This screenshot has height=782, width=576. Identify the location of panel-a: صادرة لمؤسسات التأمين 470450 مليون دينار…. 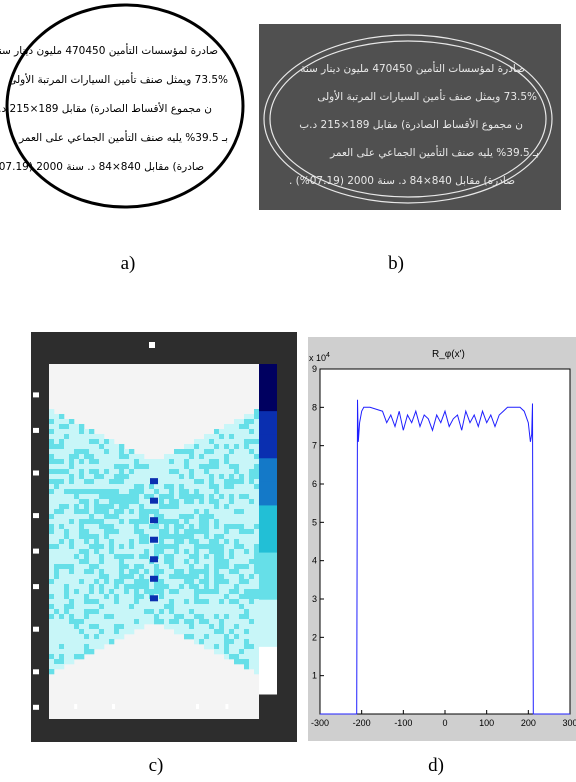
(125, 135).